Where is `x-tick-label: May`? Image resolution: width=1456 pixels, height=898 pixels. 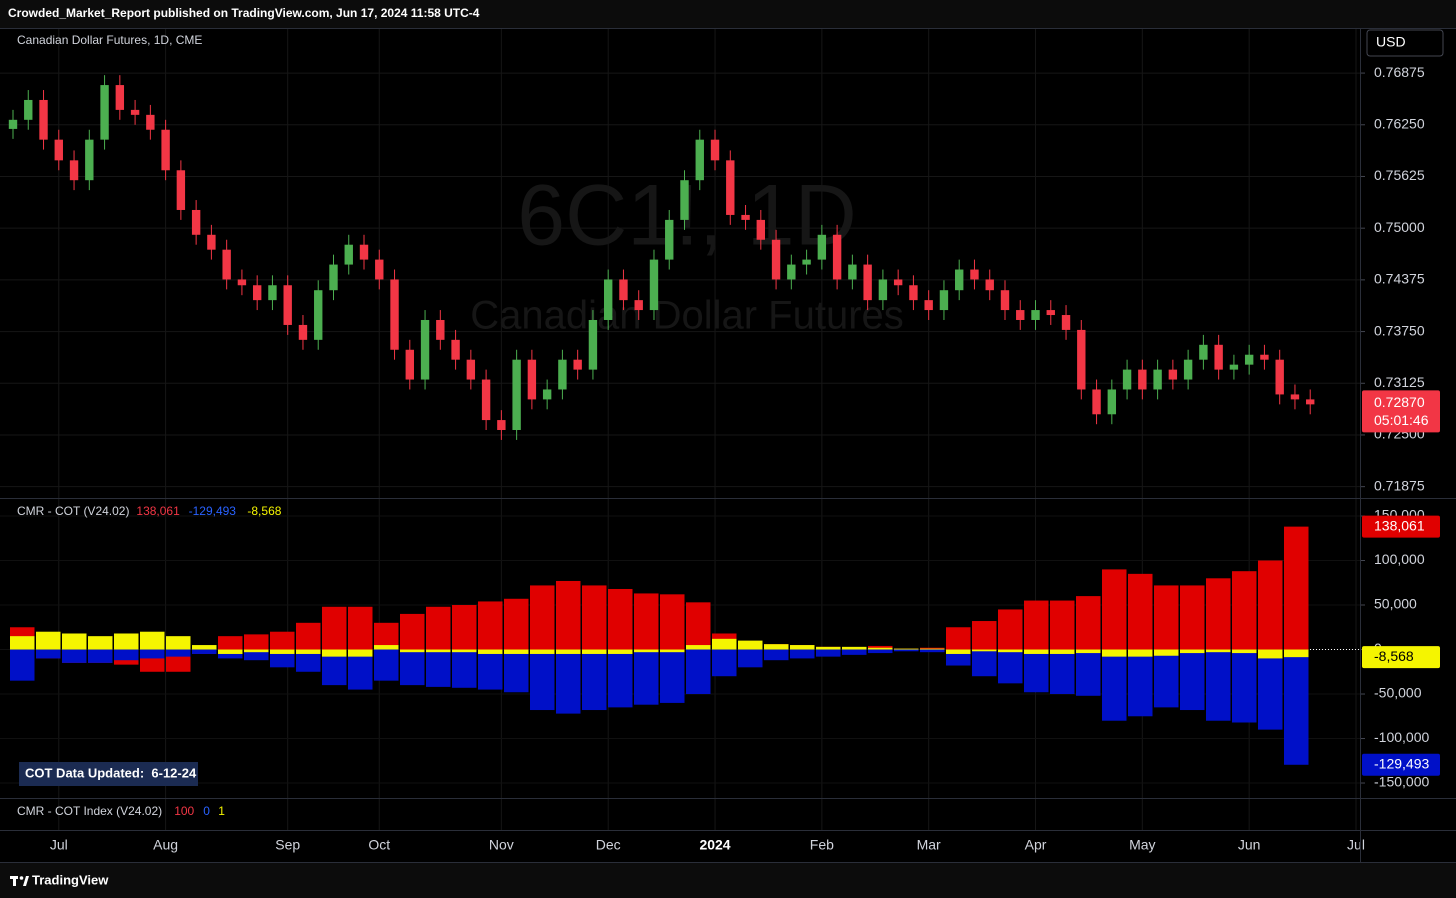 x-tick-label: May is located at coordinates (1142, 845).